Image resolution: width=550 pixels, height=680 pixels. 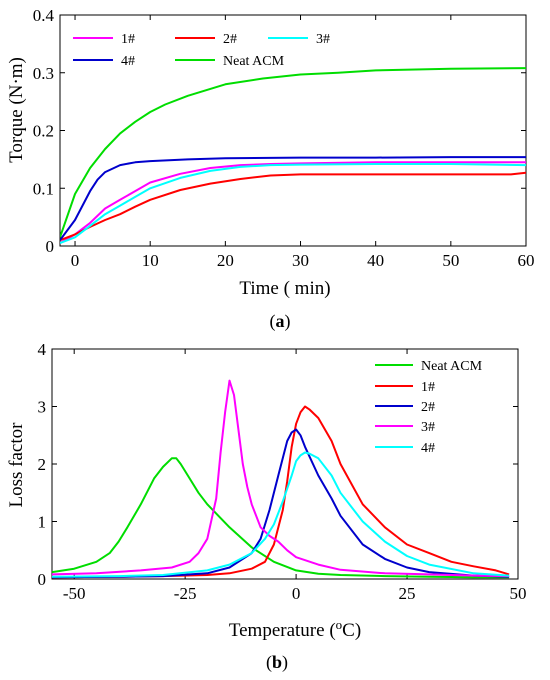 What do you see at coordinates (284, 288) in the screenshot?
I see `x-axis-label: Time ( min)` at bounding box center [284, 288].